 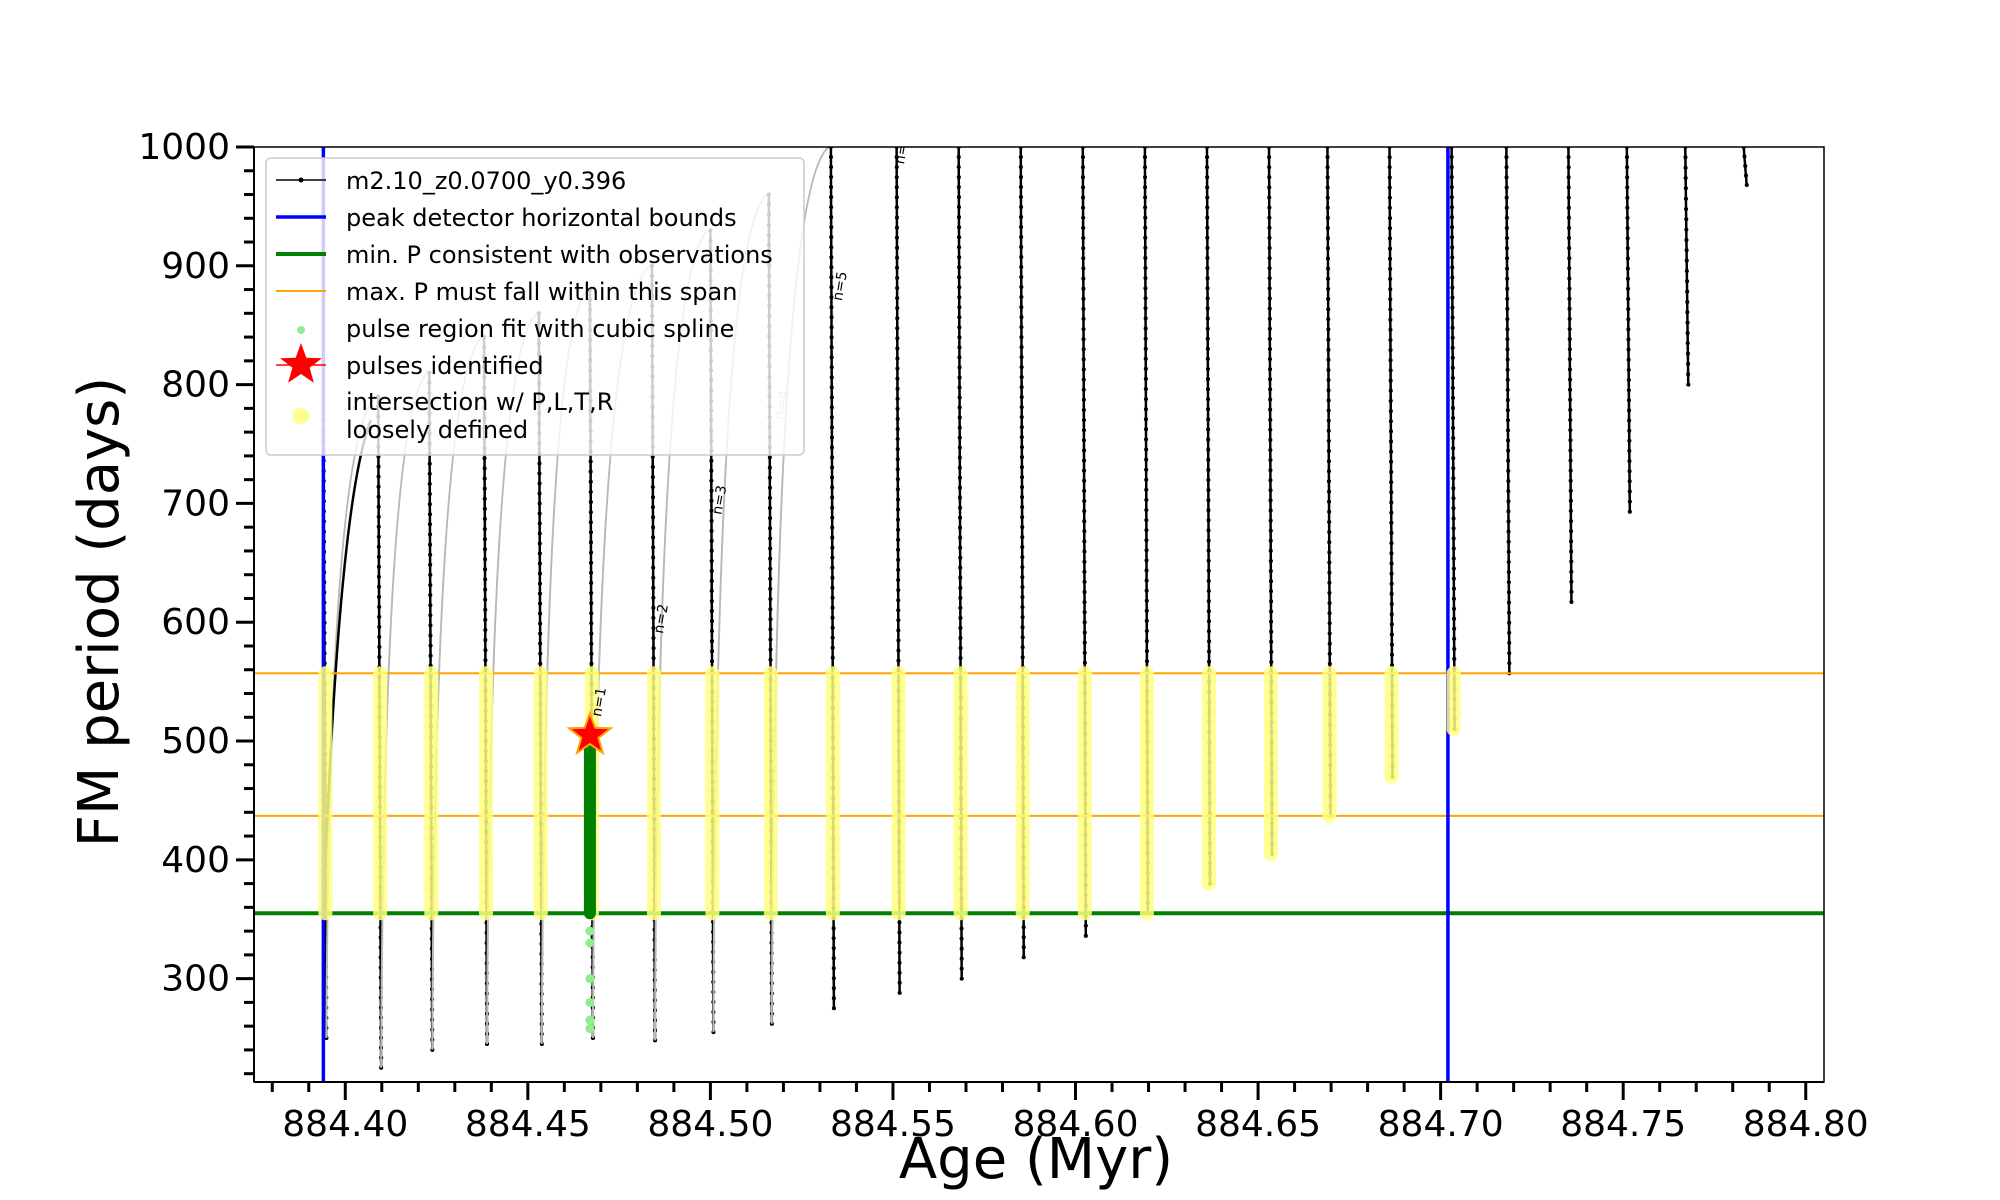 I want to click on x-tick-label: 884.70, so click(x=1441, y=1124).